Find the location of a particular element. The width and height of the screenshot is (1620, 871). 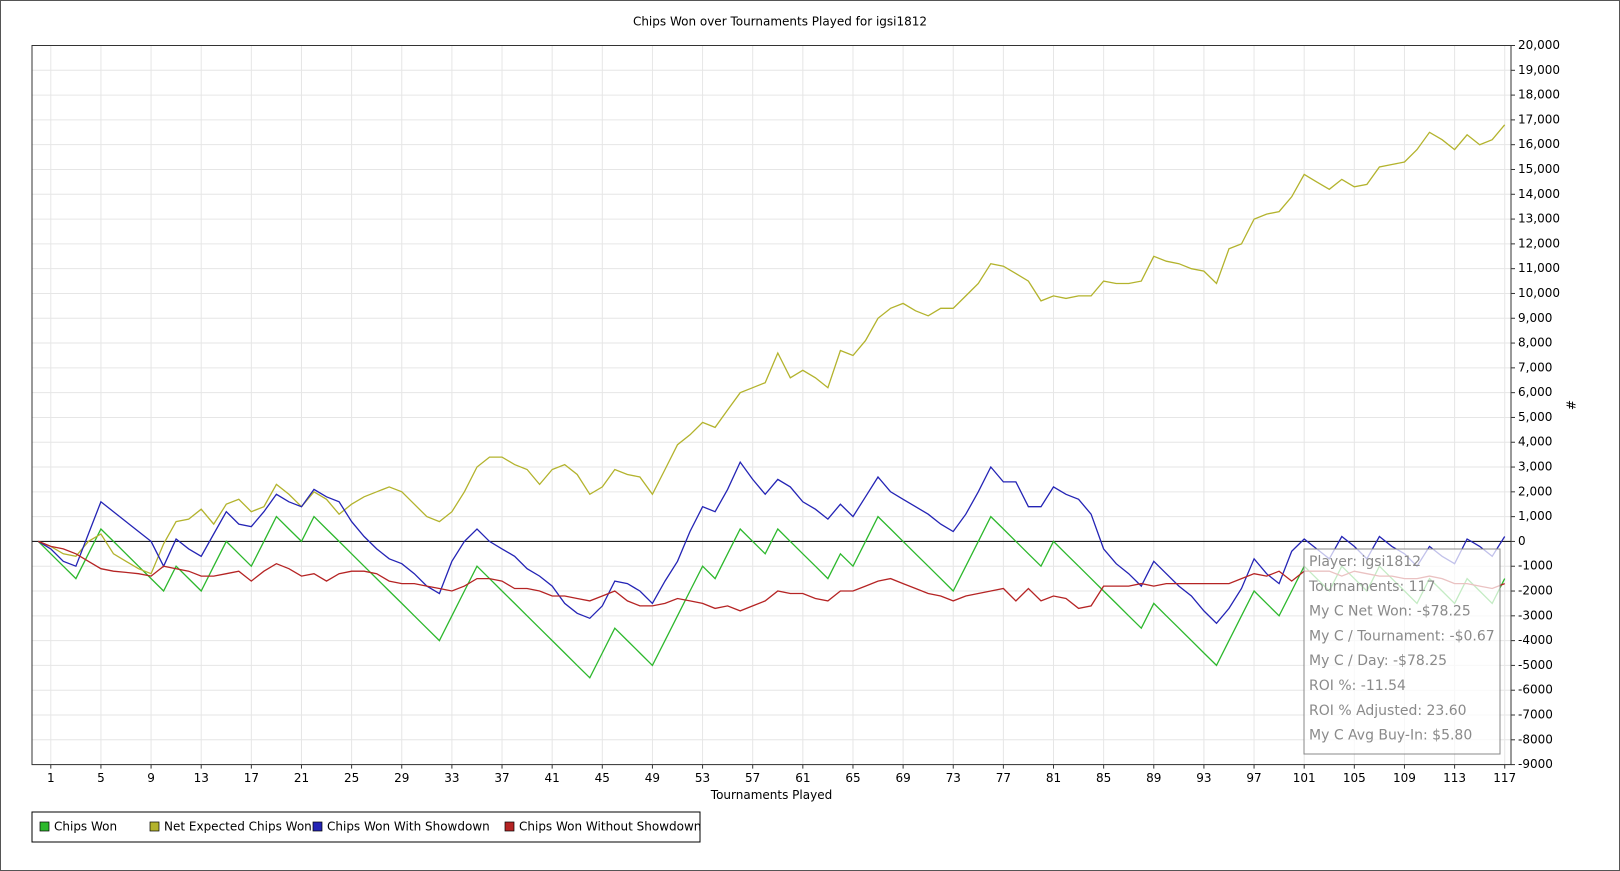

y-tick-label: -7000 is located at coordinates (1535, 715).